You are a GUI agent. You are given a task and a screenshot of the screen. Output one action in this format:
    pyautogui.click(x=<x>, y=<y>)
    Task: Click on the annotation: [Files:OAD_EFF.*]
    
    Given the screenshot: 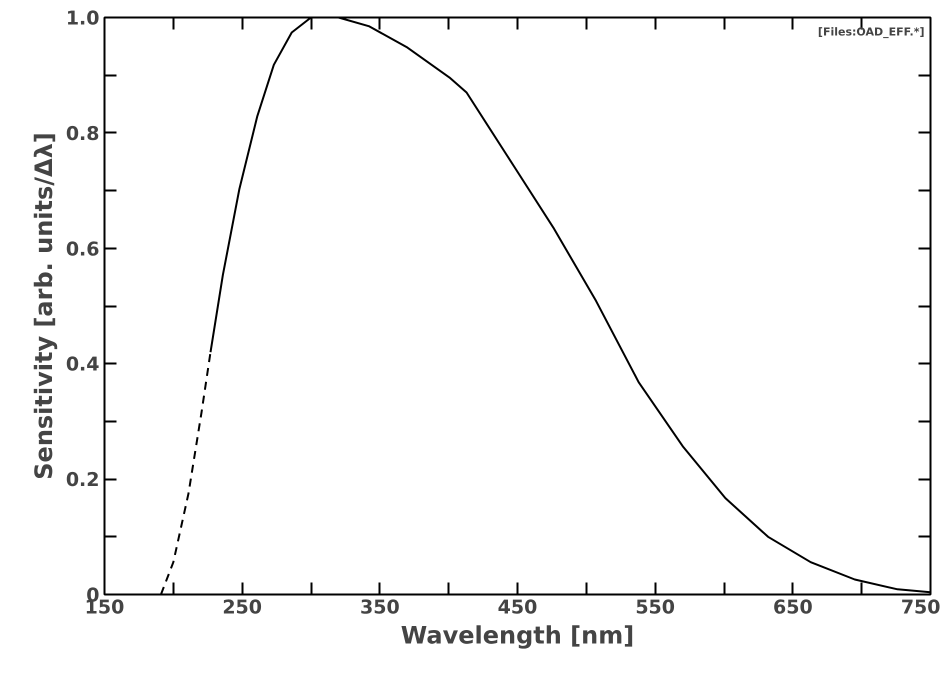 What is the action you would take?
    pyautogui.click(x=871, y=32)
    